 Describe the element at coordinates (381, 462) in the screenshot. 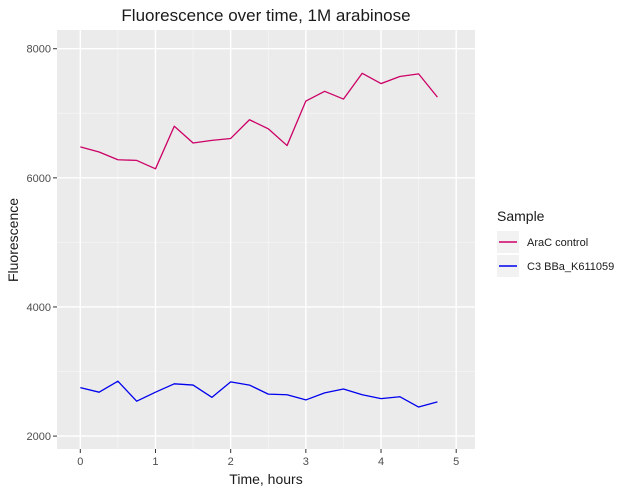

I see `x-tick-label: 4` at that location.